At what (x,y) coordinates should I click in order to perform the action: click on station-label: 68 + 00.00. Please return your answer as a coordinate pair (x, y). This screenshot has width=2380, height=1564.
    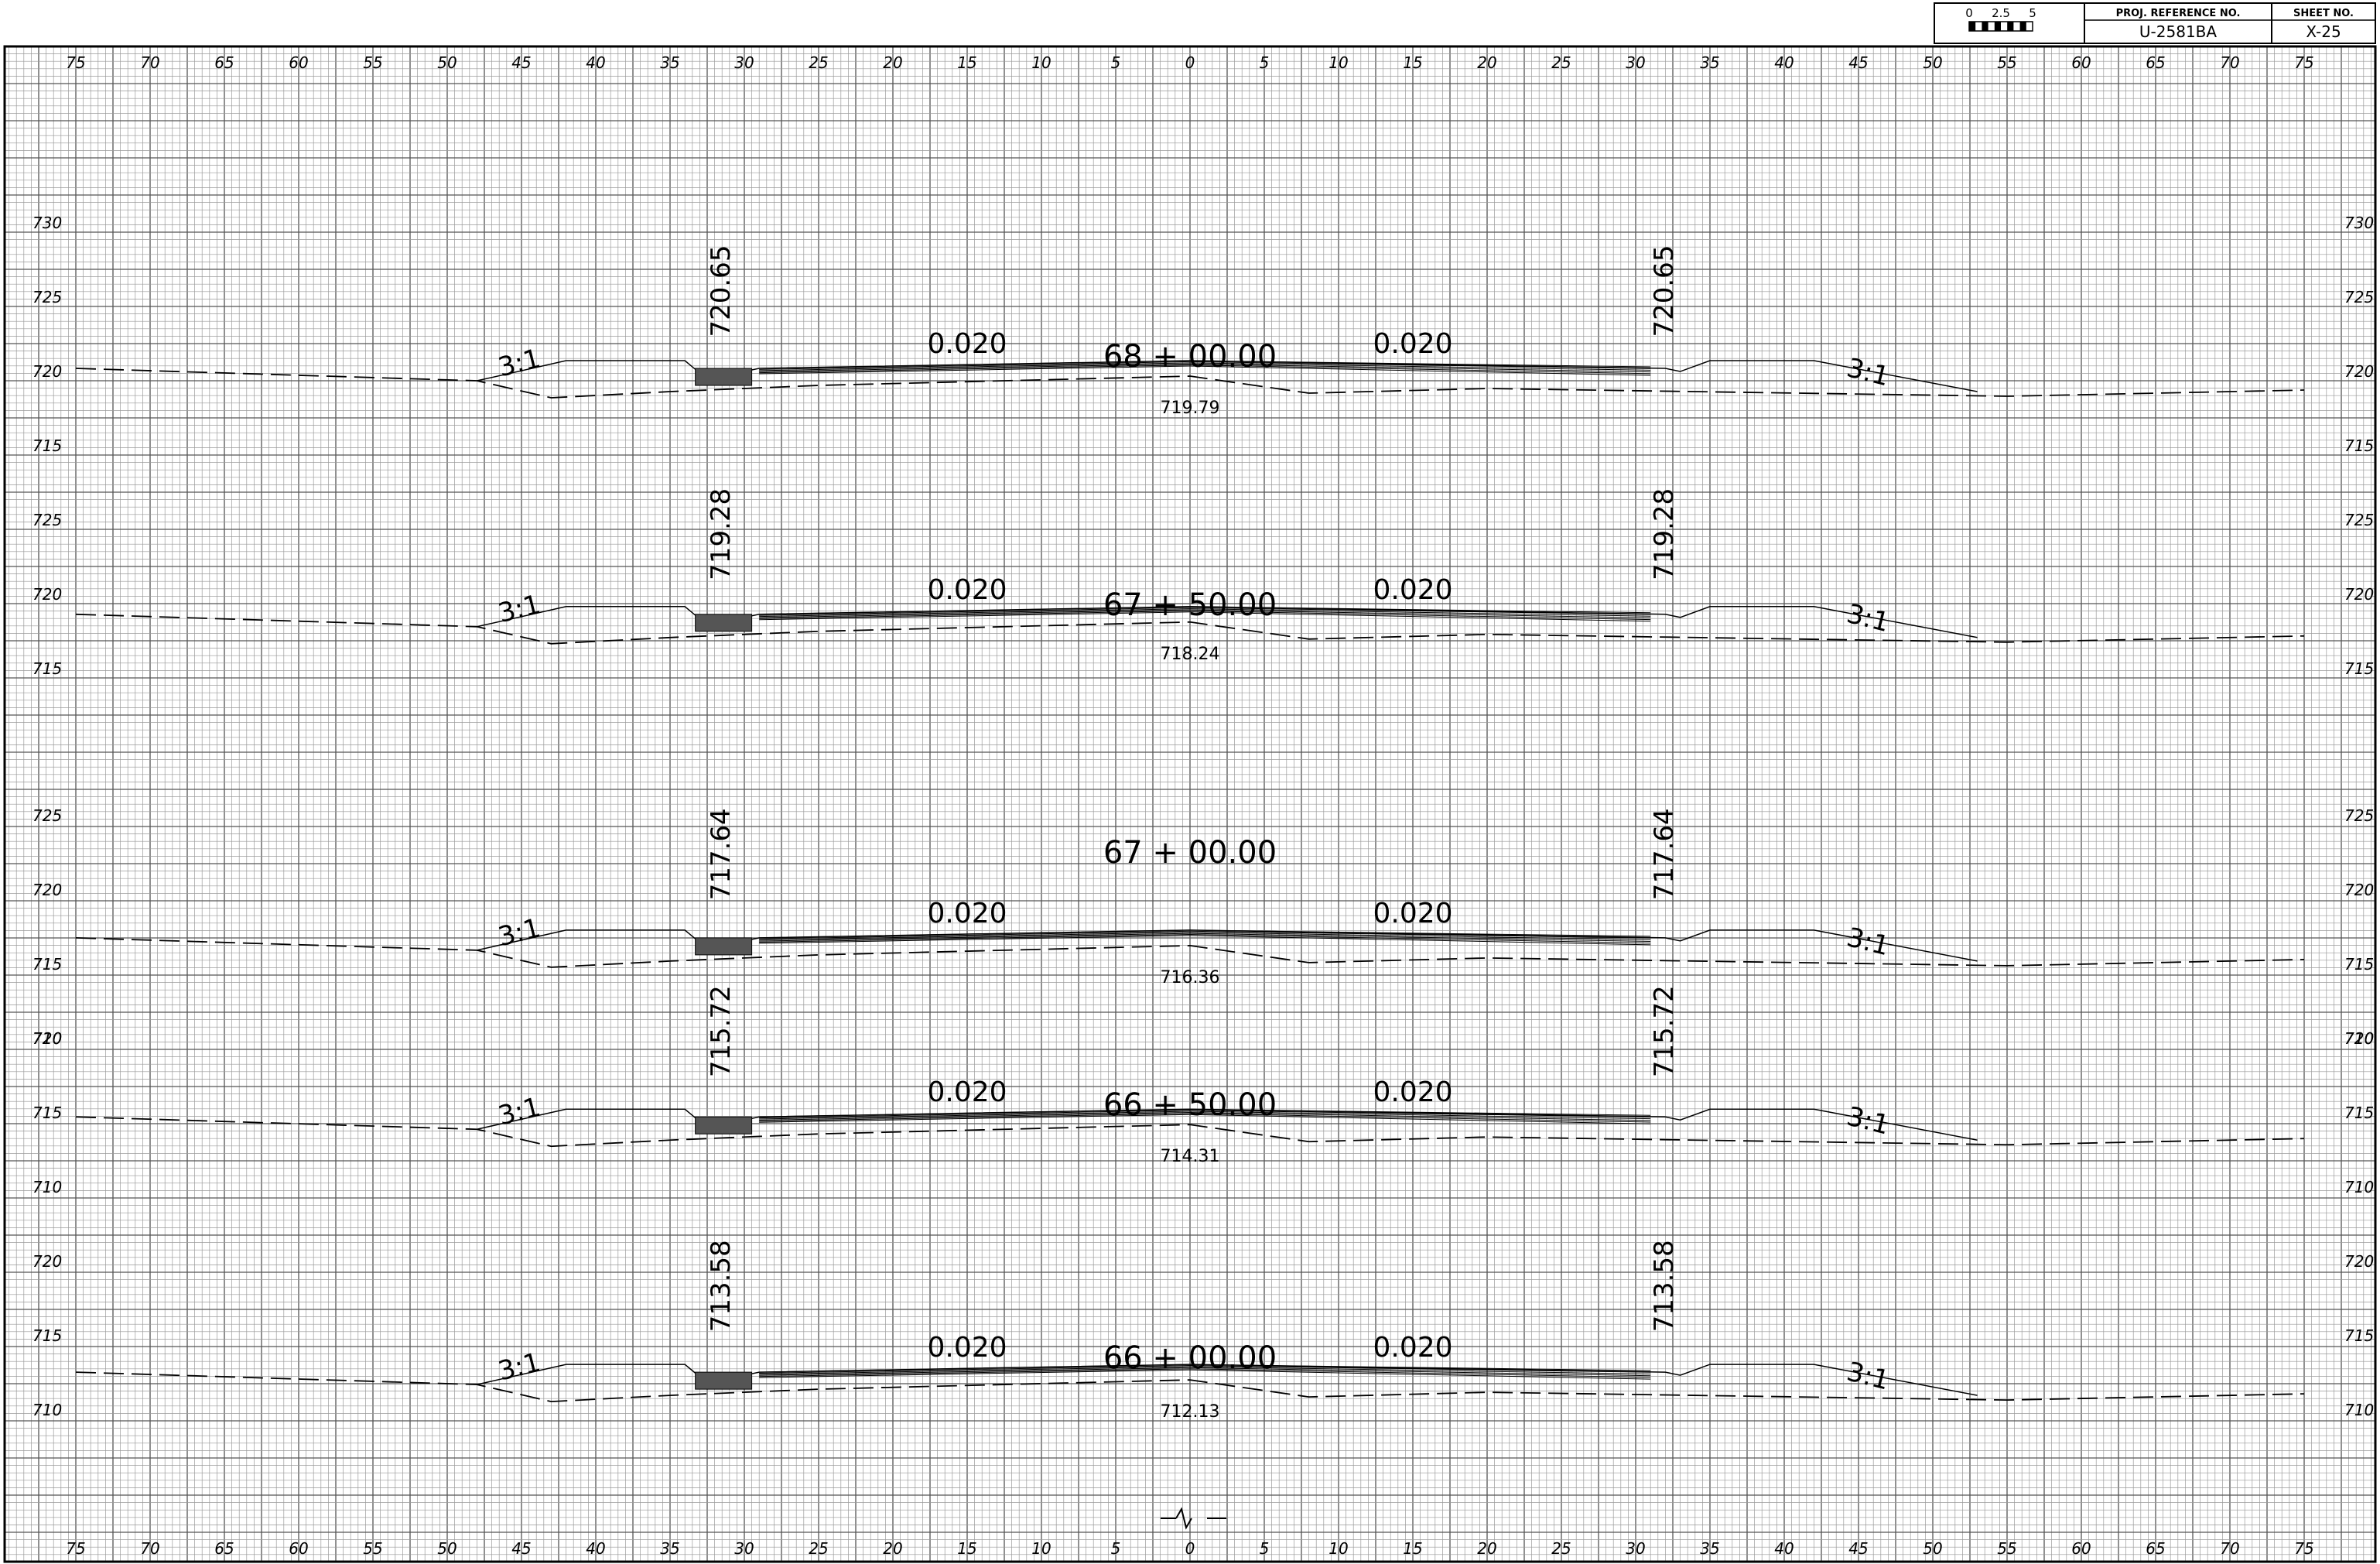
    Looking at the image, I should click on (1190, 357).